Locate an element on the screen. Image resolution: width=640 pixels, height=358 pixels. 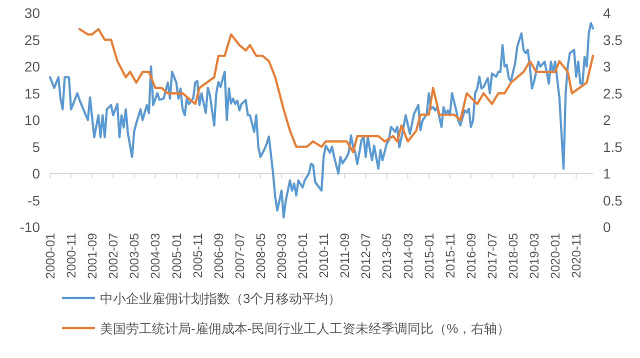
x-tick-label: 2020-11 is located at coordinates (577, 255).